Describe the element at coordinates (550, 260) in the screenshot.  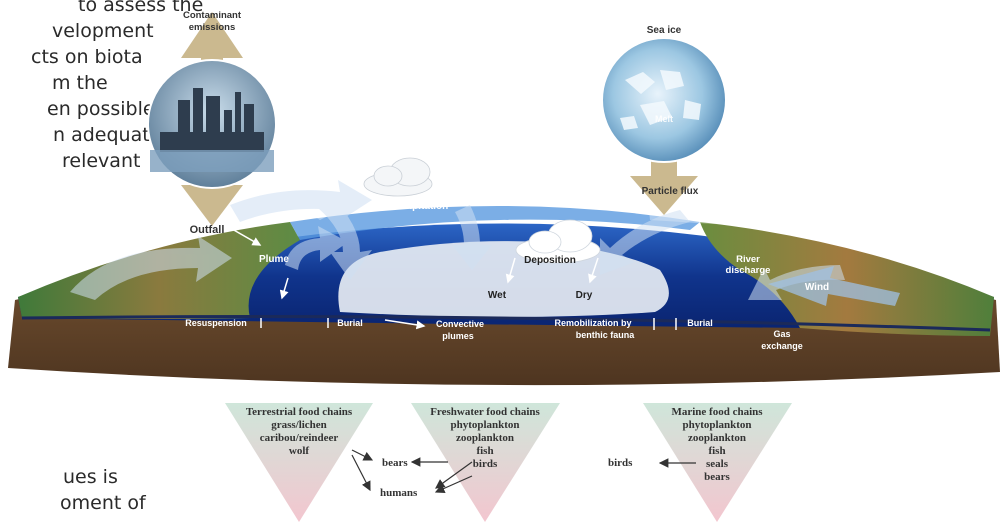
I see `label-deposition: Deposition` at that location.